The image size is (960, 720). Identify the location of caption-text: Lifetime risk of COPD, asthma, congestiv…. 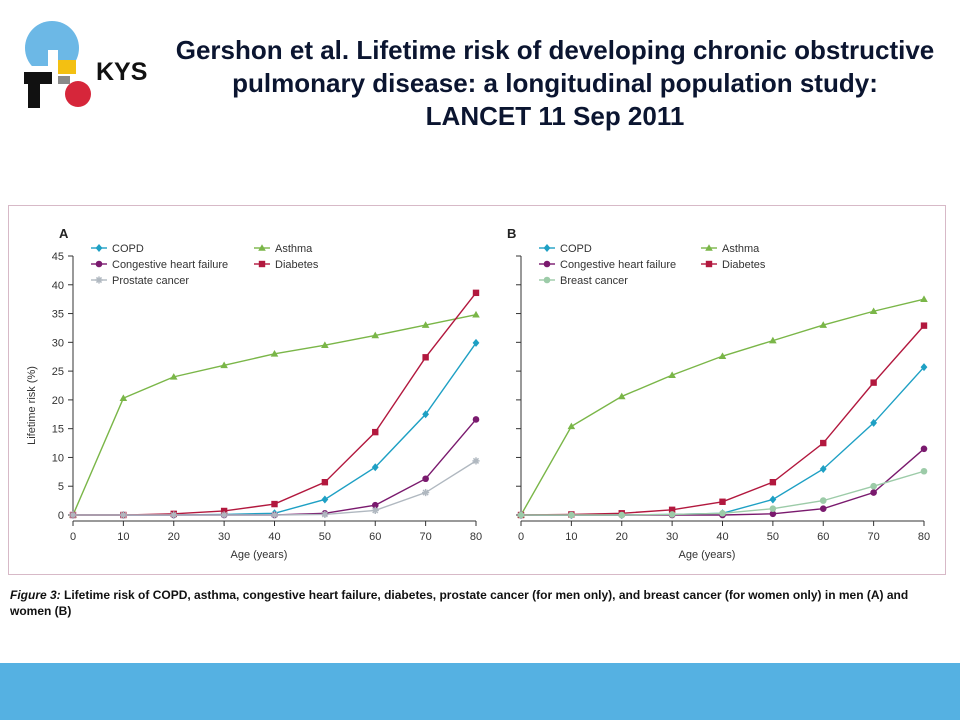
(459, 603).